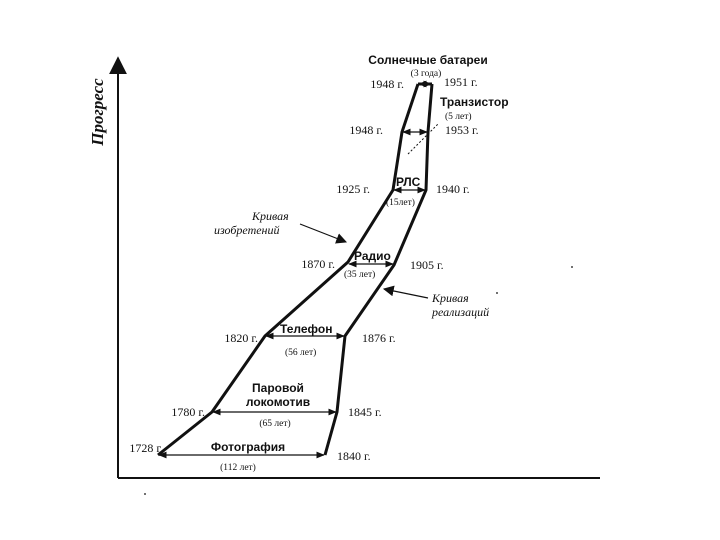 The width and height of the screenshot is (720, 540). What do you see at coordinates (278, 402) in the screenshot?
I see `locomotive-name-line2: локомотив` at bounding box center [278, 402].